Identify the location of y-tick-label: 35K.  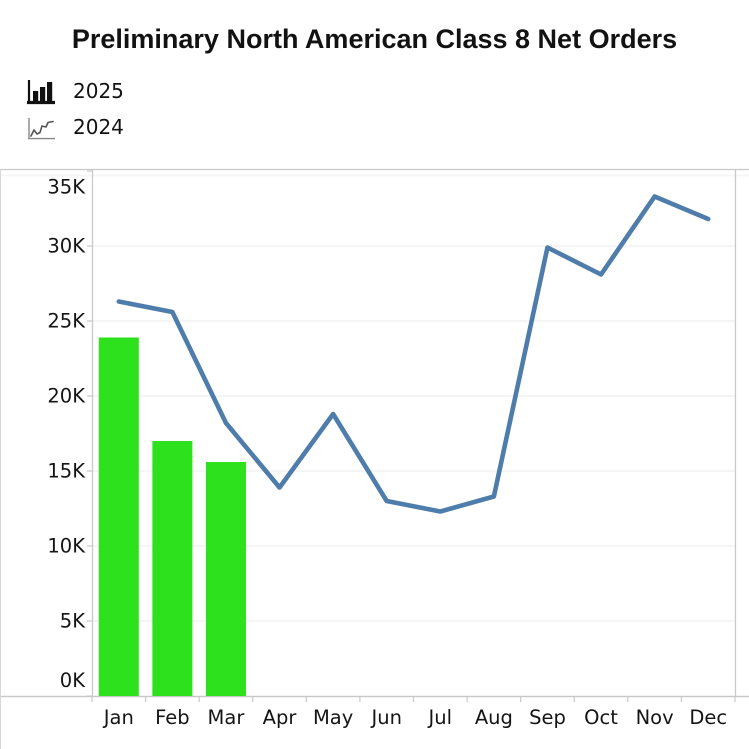
(66, 187).